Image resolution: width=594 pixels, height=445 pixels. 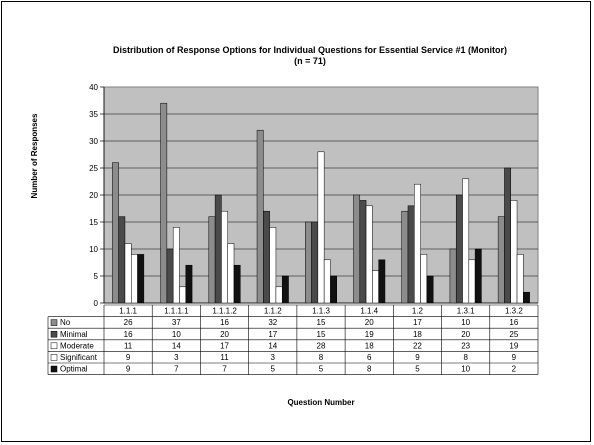 What do you see at coordinates (369, 345) in the screenshot?
I see `data-label-moderate-1.1.4: 18` at bounding box center [369, 345].